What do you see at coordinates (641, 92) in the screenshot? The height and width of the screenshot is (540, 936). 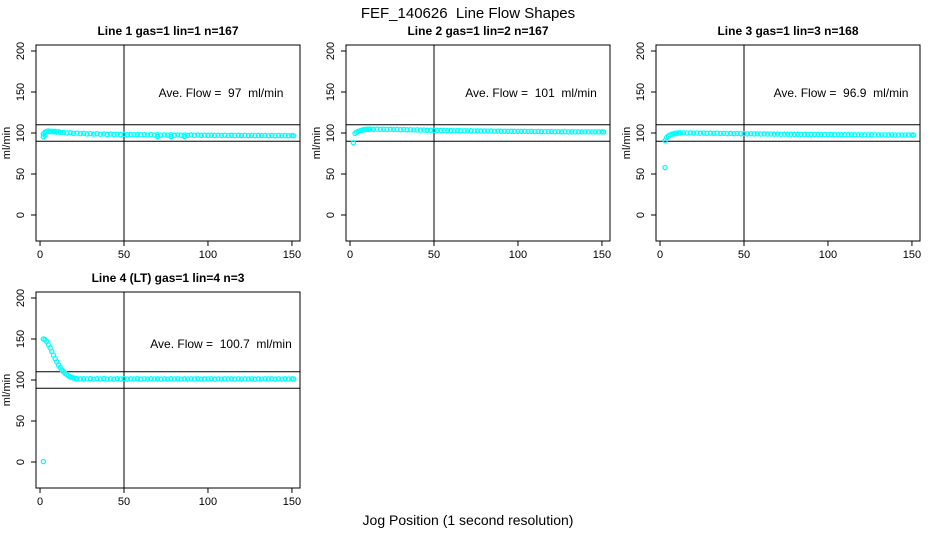 I see `y-tick-label: 150` at bounding box center [641, 92].